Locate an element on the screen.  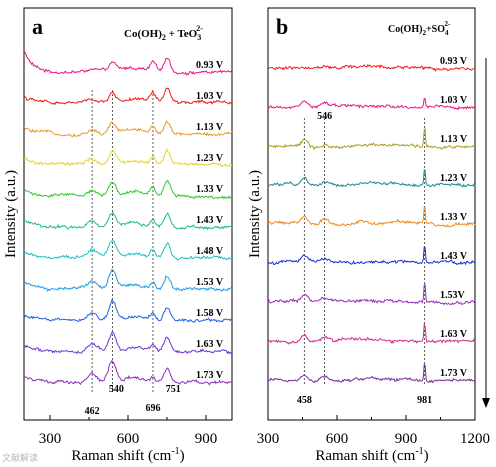
panel-a-y-label: Intensity (a.u.) is located at coordinates (11, 214).